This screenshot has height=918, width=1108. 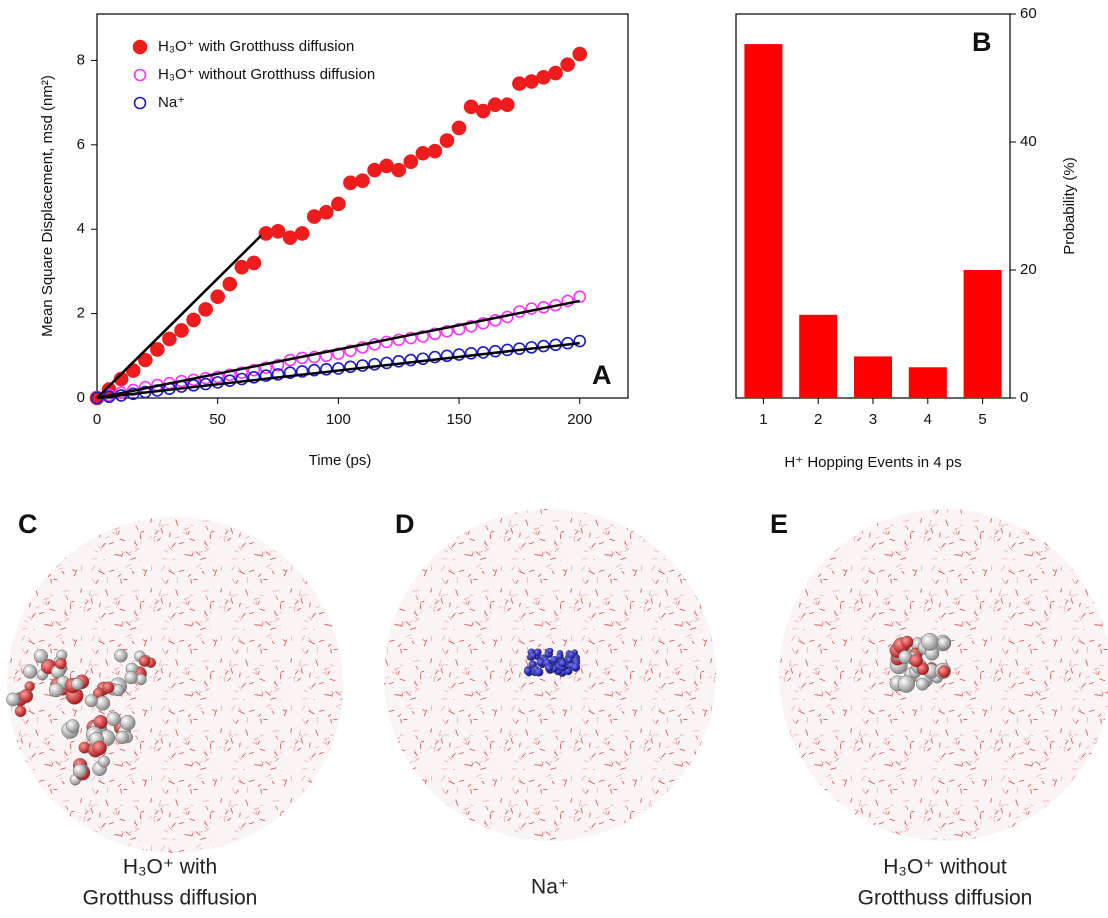 I want to click on x-tick-label: 100, so click(x=338, y=419).